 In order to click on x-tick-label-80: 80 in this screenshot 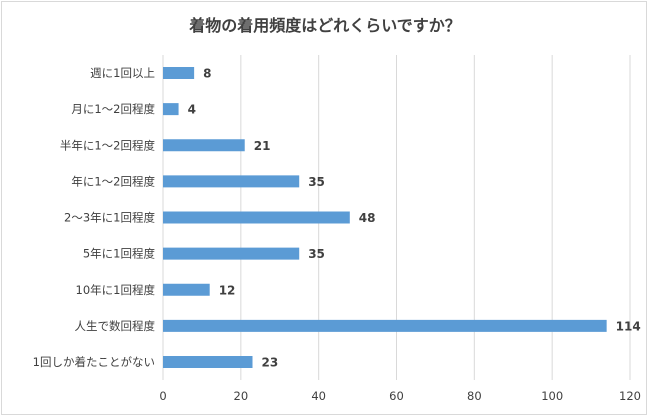, I will do `click(474, 396)`.